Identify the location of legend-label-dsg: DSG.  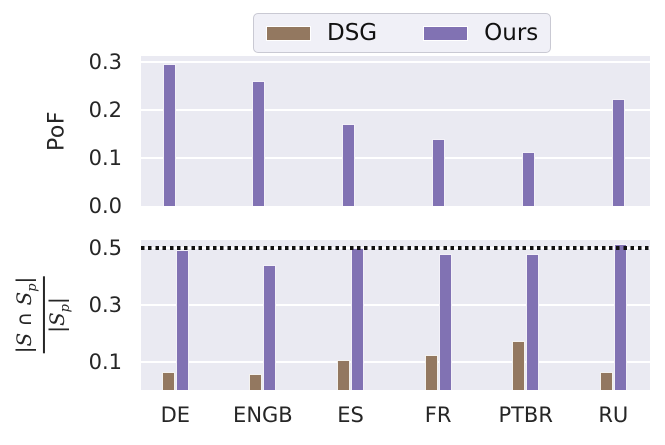
(352, 33).